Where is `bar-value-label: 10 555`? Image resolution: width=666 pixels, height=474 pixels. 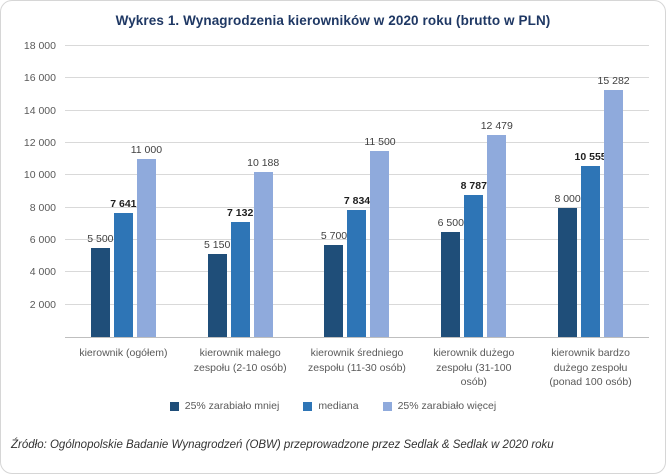
bar-value-label: 10 555 is located at coordinates (590, 157).